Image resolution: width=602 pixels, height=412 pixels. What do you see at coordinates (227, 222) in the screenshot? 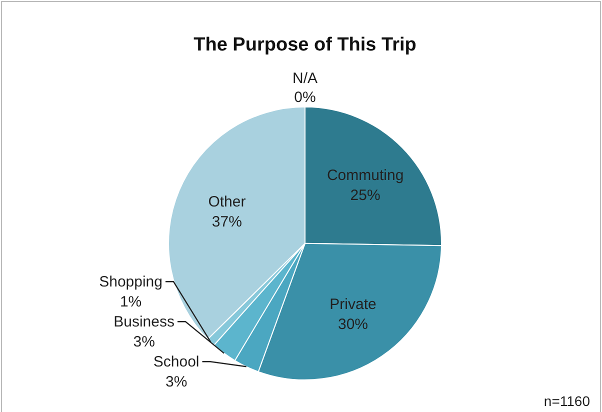
I see `data-label: 37%` at bounding box center [227, 222].